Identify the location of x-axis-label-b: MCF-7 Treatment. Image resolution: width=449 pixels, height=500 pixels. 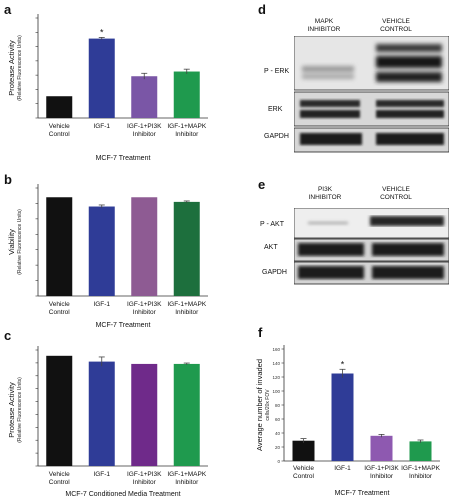
(123, 325).